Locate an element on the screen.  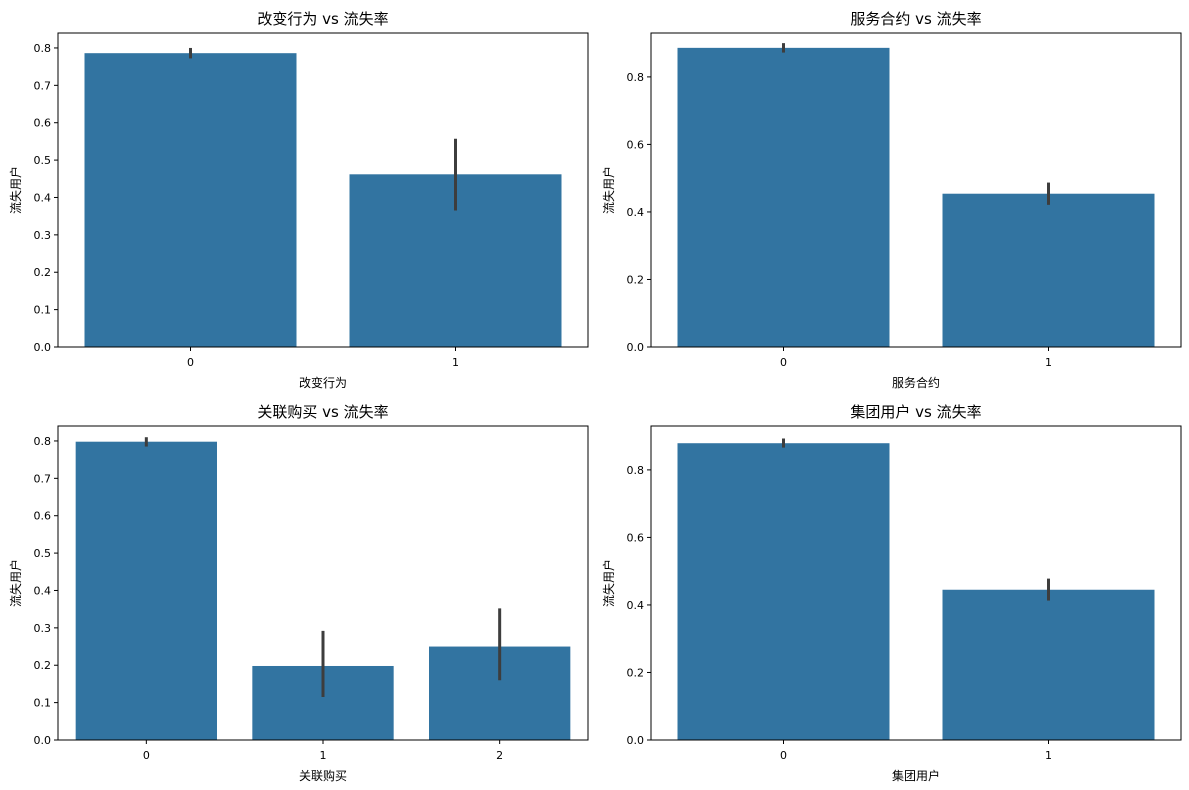
chart2-xtick-label: 1 is located at coordinates (1048, 362).